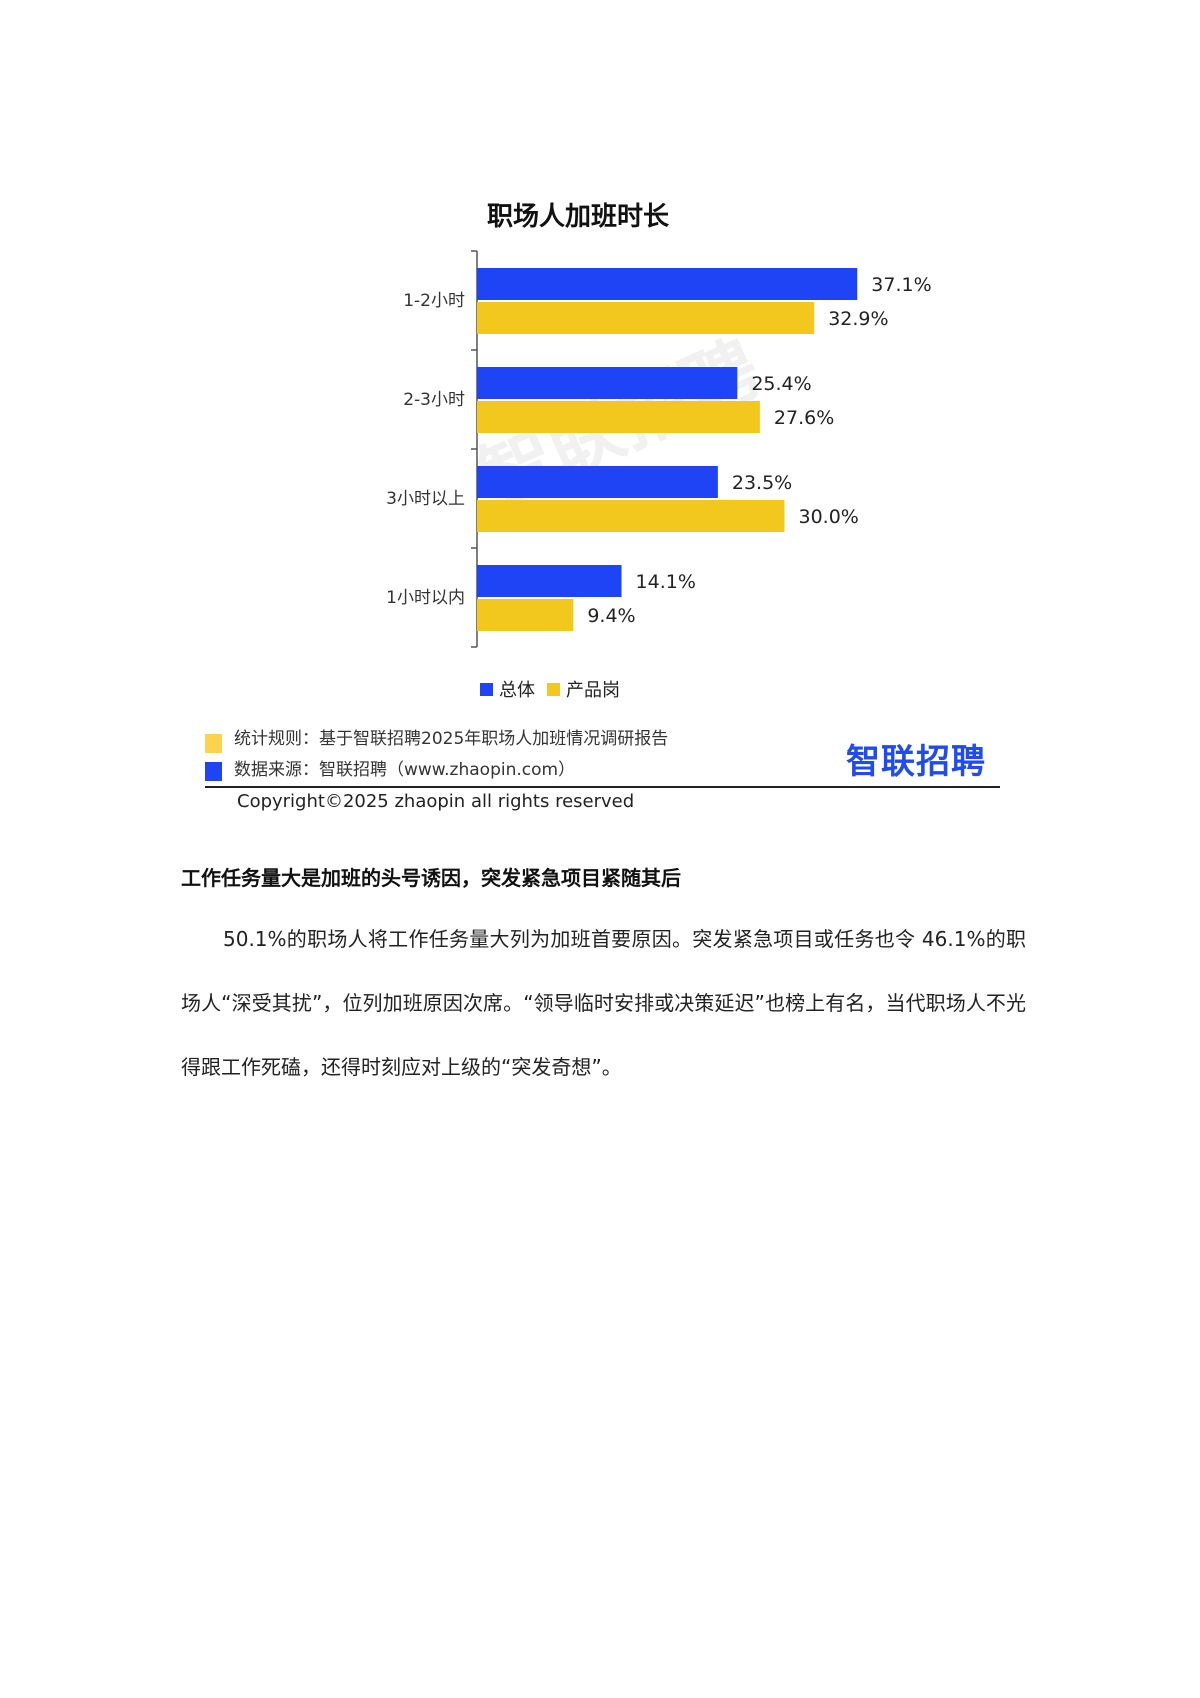  What do you see at coordinates (553, 689) in the screenshot?
I see `legend-swatch-product` at bounding box center [553, 689].